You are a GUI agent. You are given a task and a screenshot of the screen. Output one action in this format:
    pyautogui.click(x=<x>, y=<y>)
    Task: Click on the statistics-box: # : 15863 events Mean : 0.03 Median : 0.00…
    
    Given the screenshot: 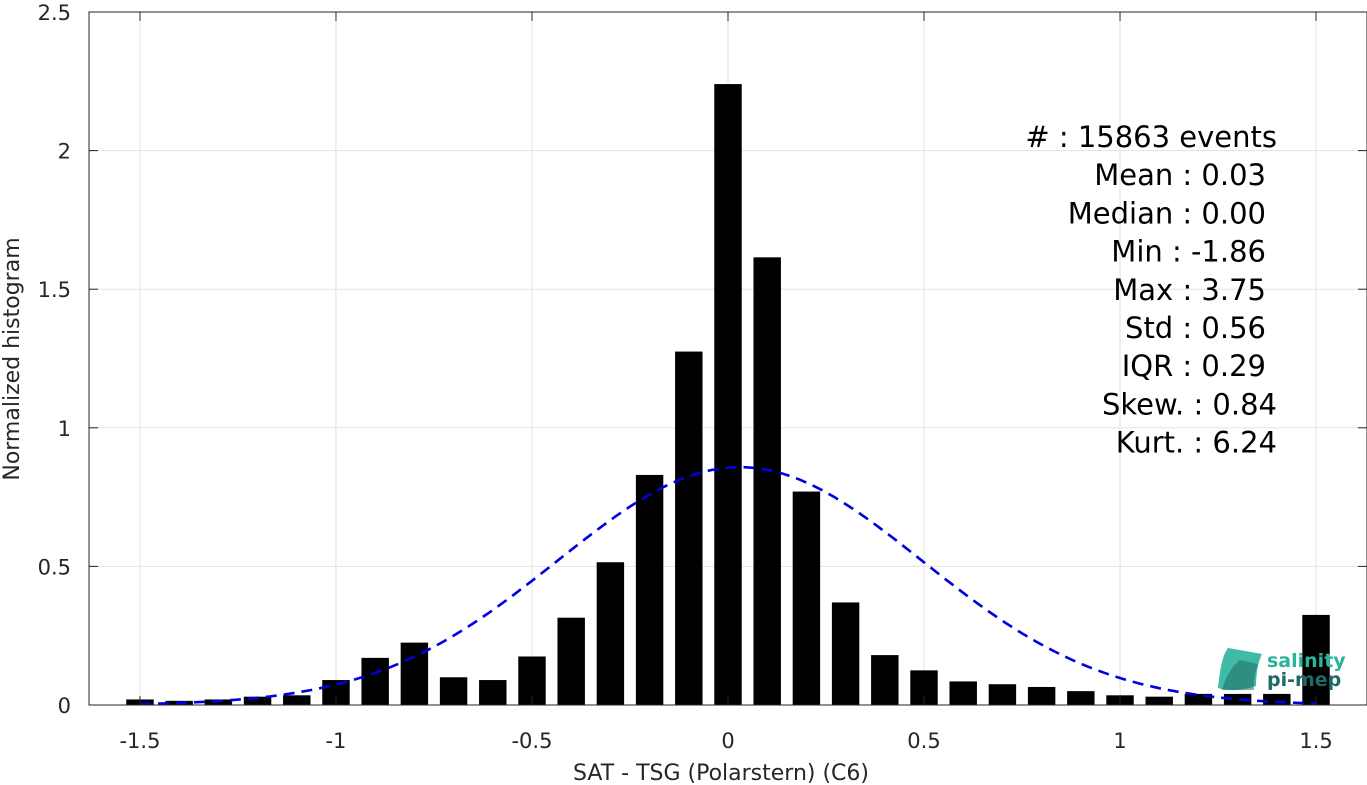 What is the action you would take?
    pyautogui.click(x=1151, y=290)
    